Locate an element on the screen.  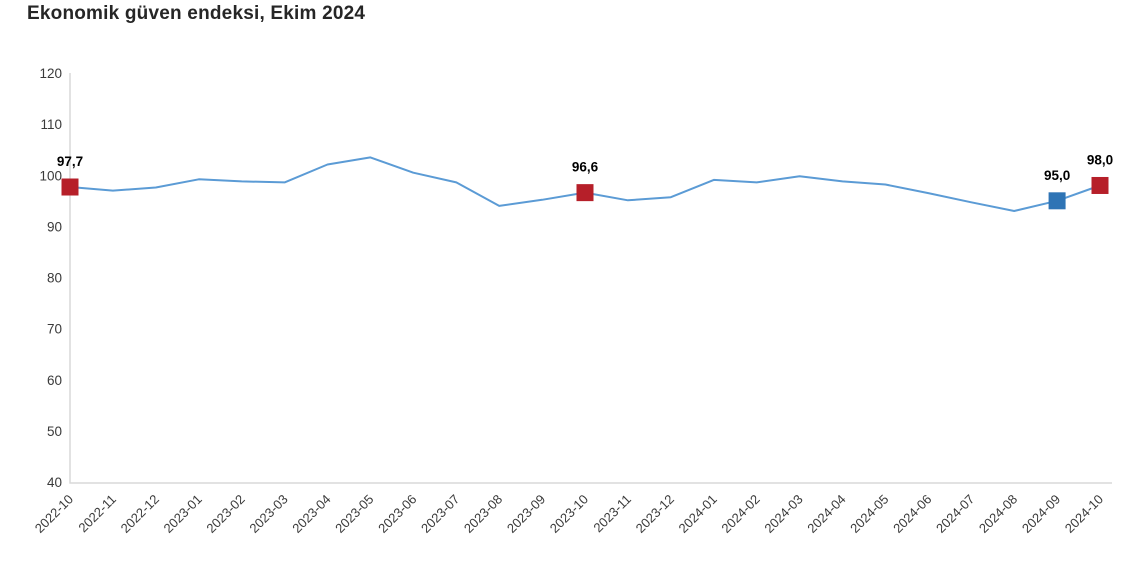
x-tick-label: 2022-12 is located at coordinates (140, 514).